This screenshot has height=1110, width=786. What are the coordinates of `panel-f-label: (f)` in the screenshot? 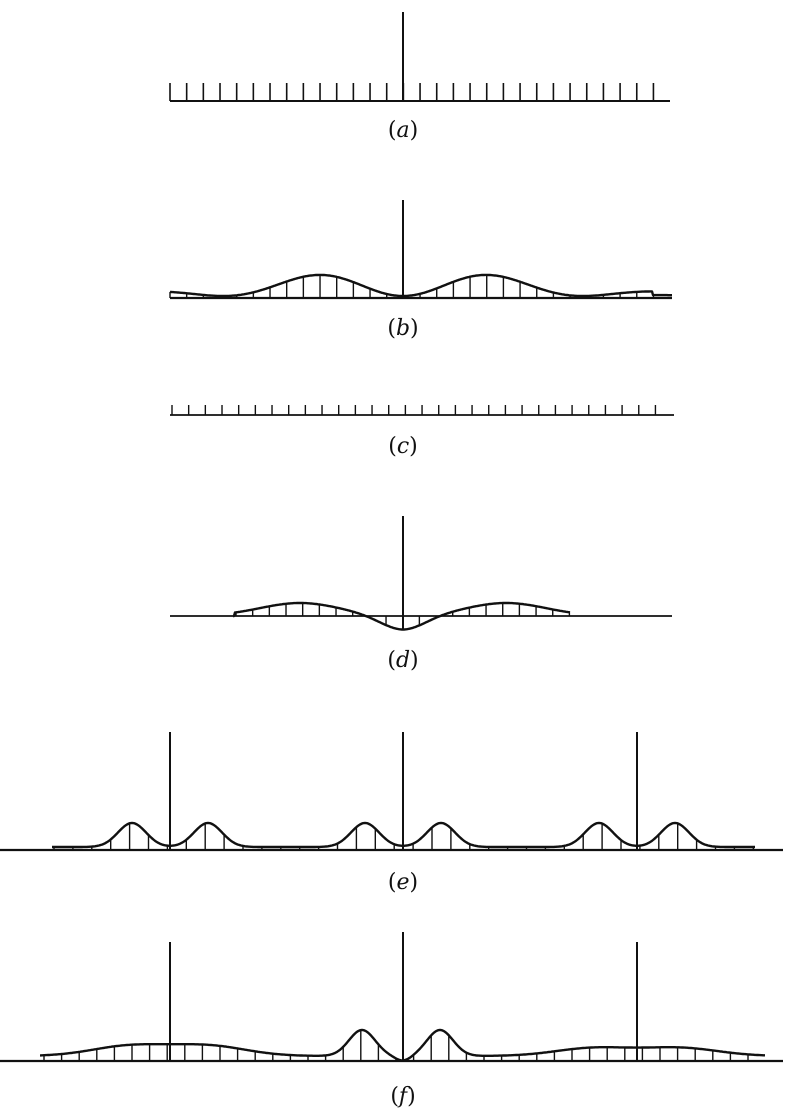 It's located at (402, 1096).